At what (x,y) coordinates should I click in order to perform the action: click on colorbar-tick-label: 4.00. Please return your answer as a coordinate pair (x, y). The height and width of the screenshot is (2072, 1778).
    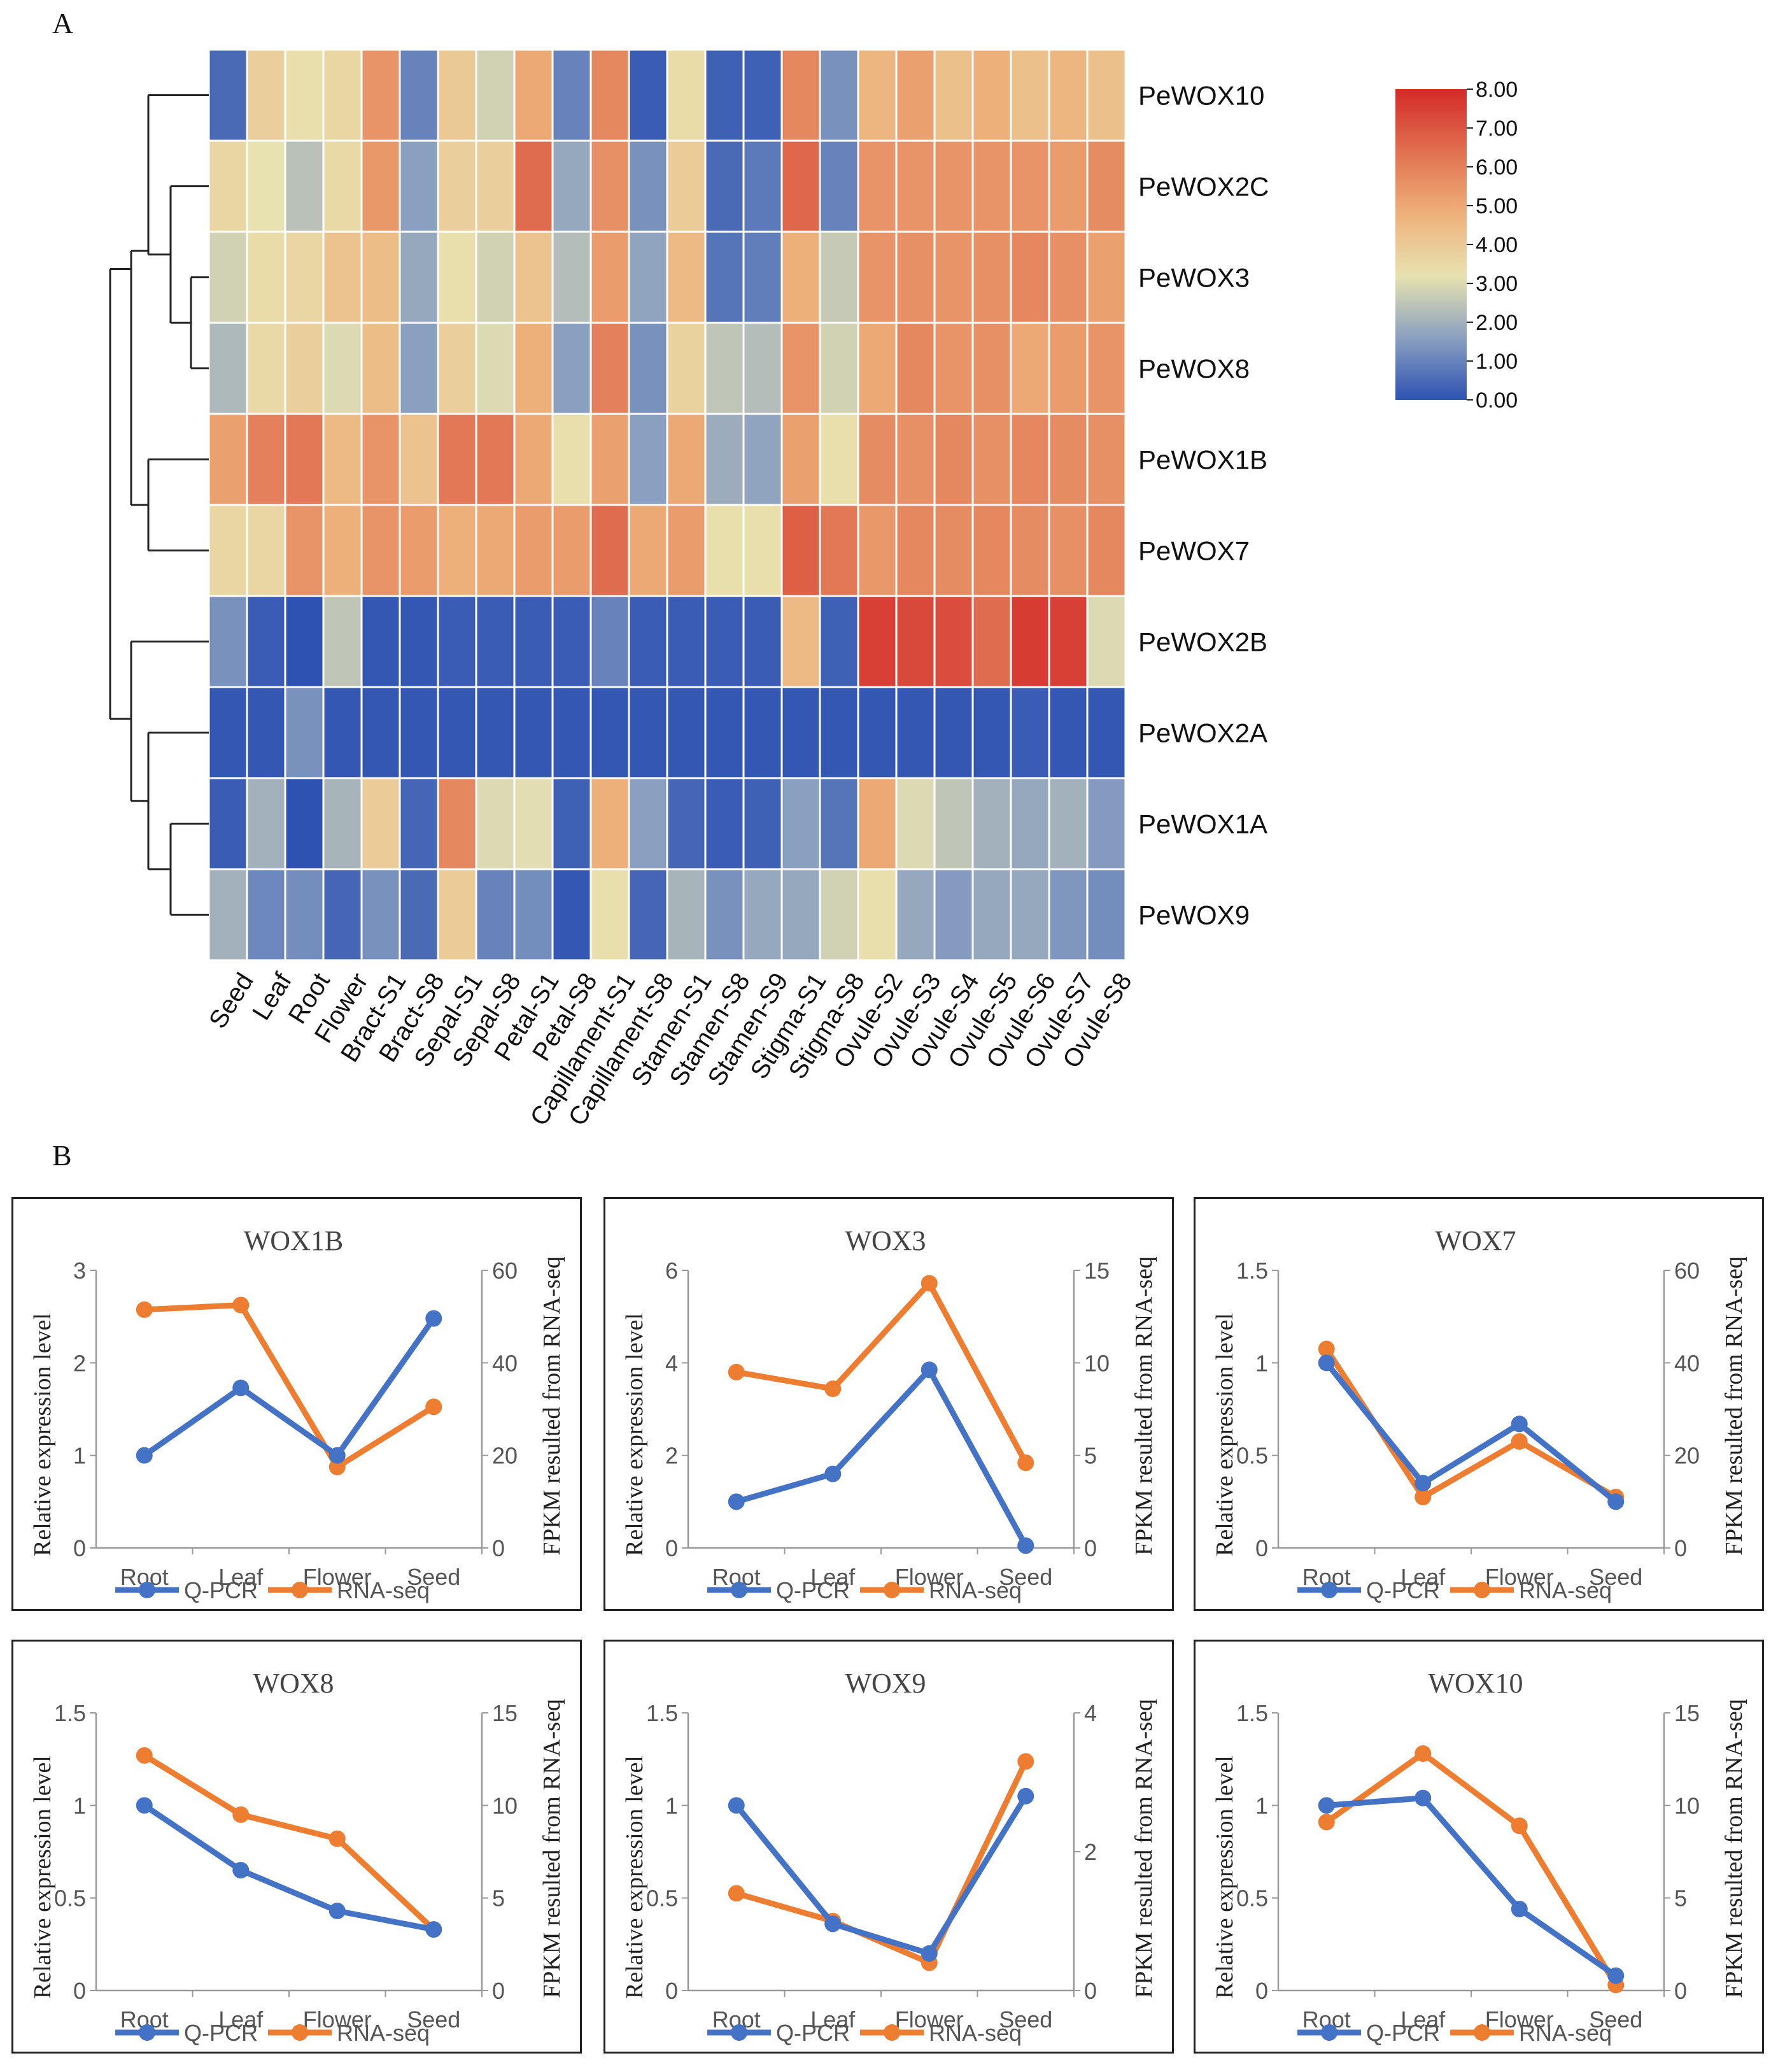
    Looking at the image, I should click on (1497, 245).